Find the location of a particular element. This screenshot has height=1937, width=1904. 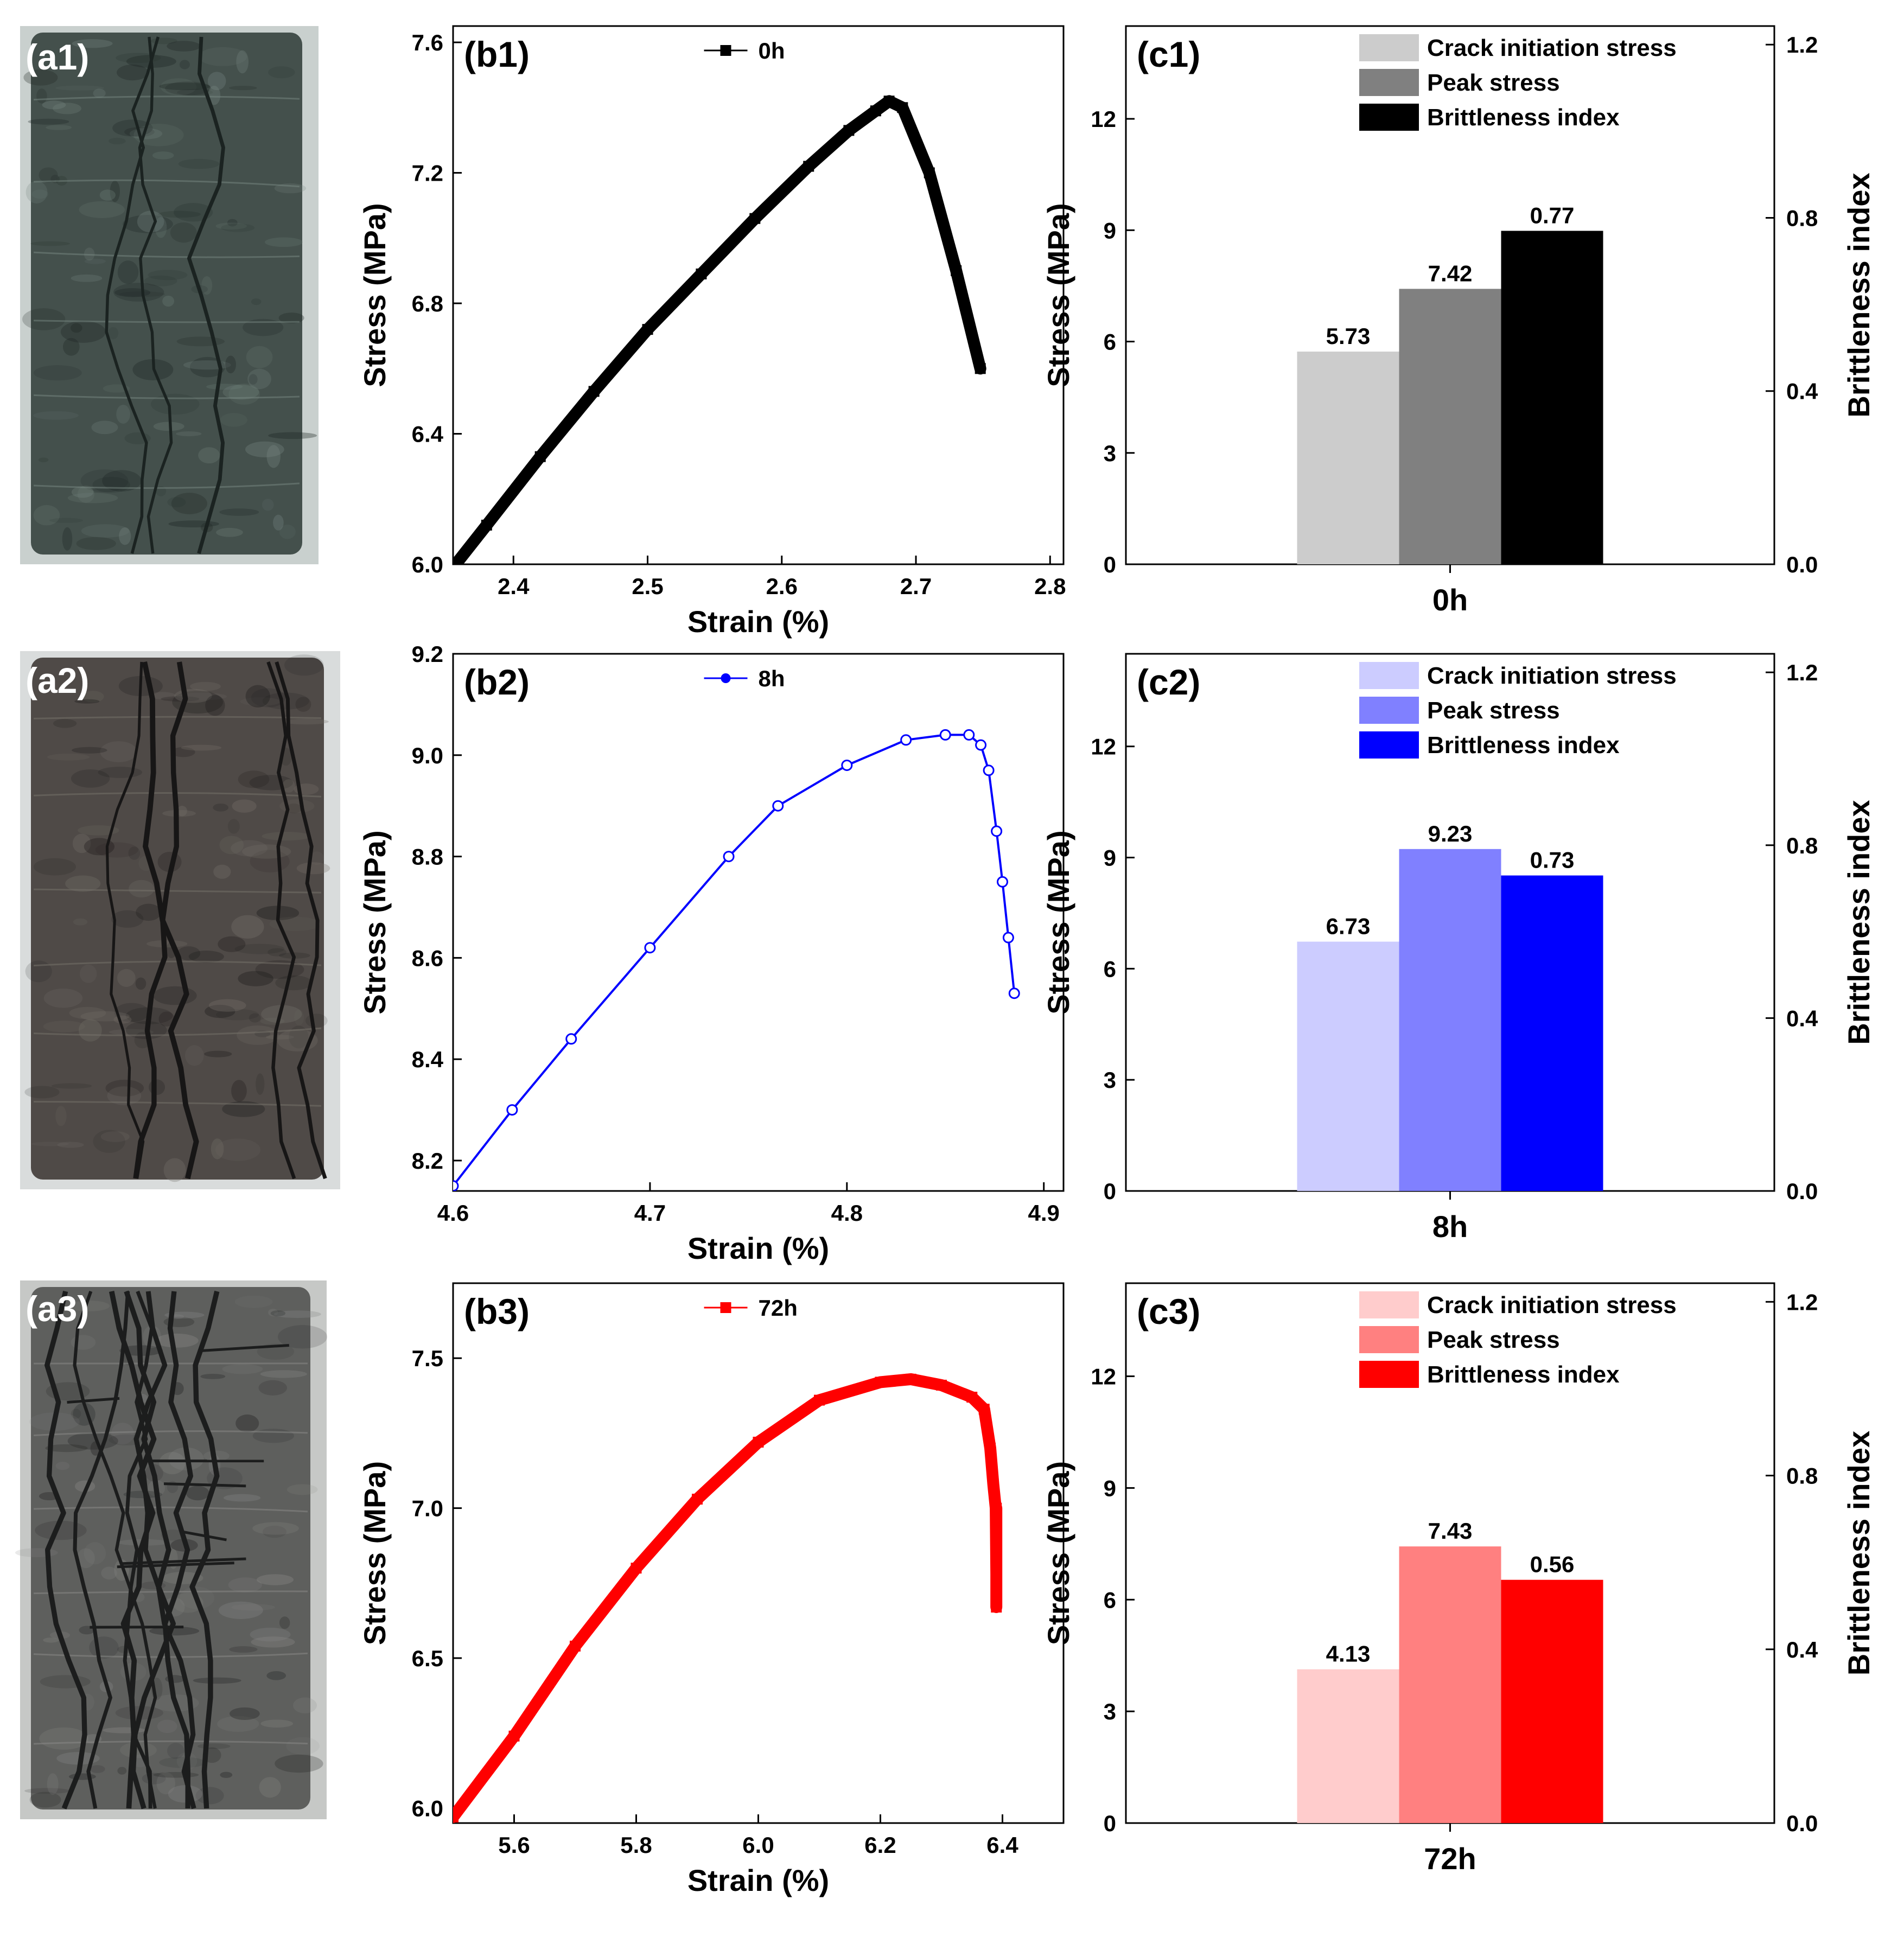

legend-marker is located at coordinates (726, 678).